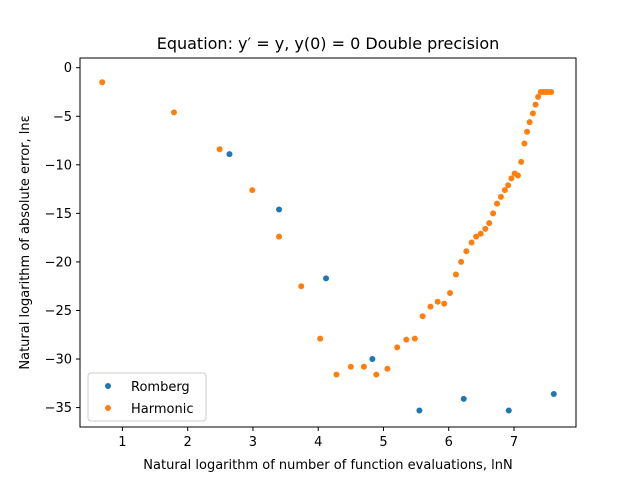  What do you see at coordinates (383, 442) in the screenshot?
I see `x-tick-label: 5` at bounding box center [383, 442].